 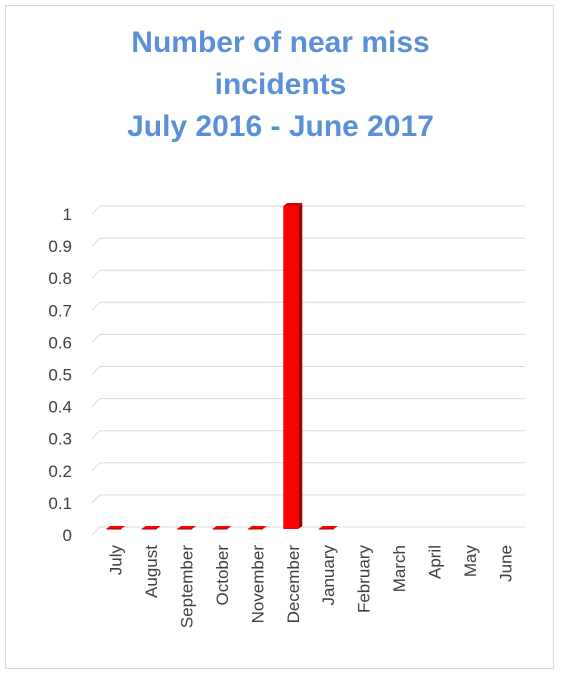 I want to click on chart-title-line-3: July 2016 - June 2017, so click(x=280, y=126).